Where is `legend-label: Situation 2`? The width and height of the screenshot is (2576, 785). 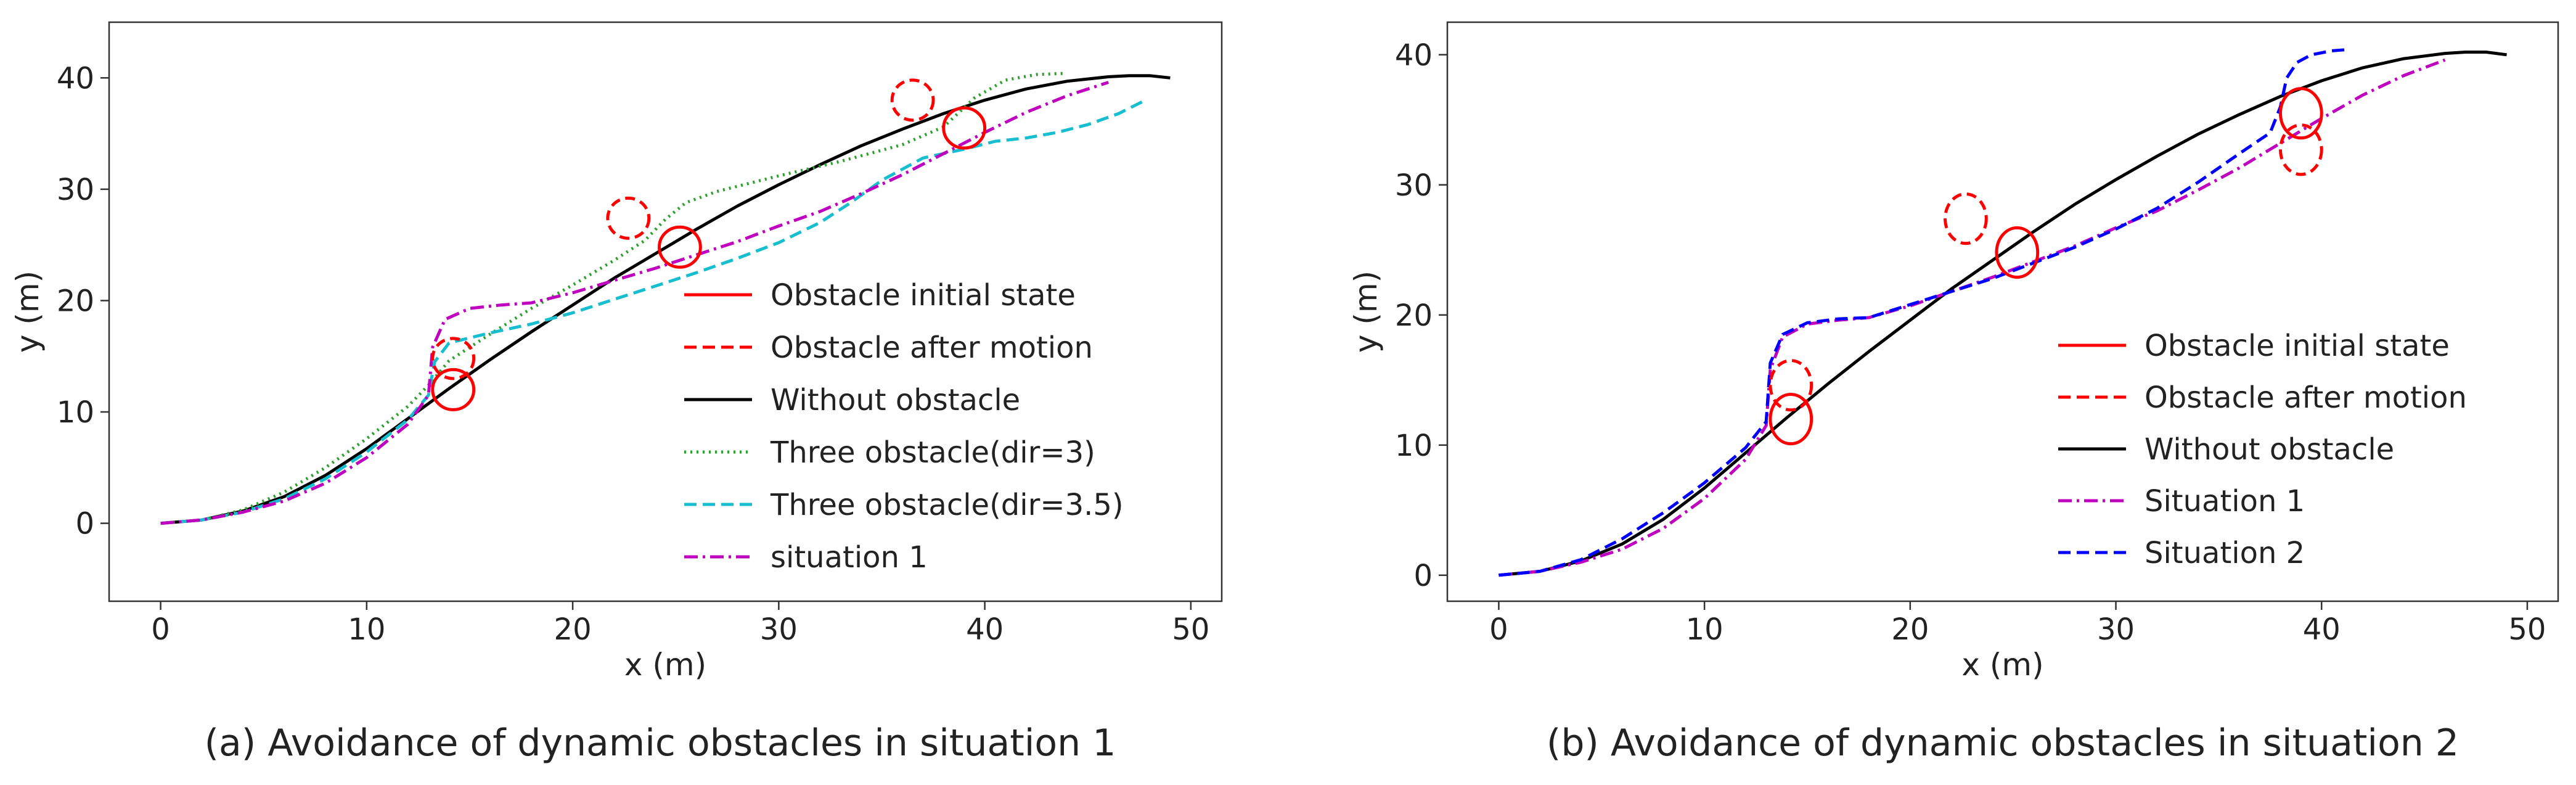
legend-label: Situation 2 is located at coordinates (2225, 553).